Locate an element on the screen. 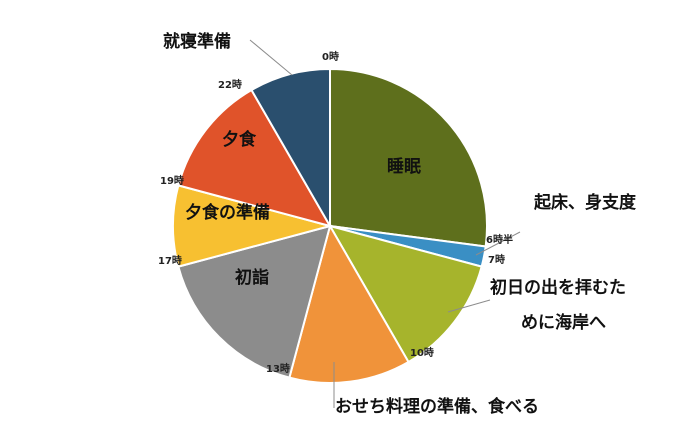 This screenshot has height=438, width=680. slice-label-osechi: おせち料理の準備、食べる is located at coordinates (437, 406).